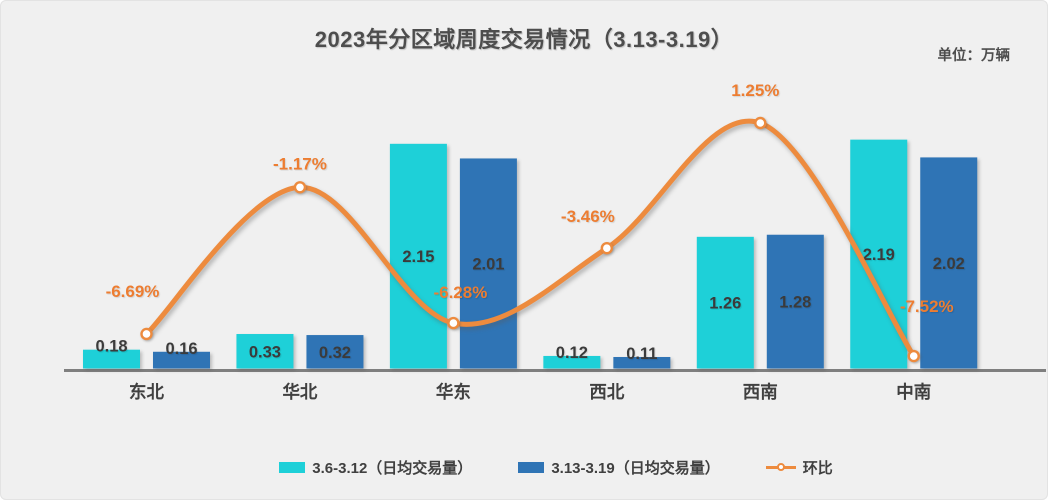 The height and width of the screenshot is (500, 1048). I want to click on percent-label: -6.69%, so click(133, 291).